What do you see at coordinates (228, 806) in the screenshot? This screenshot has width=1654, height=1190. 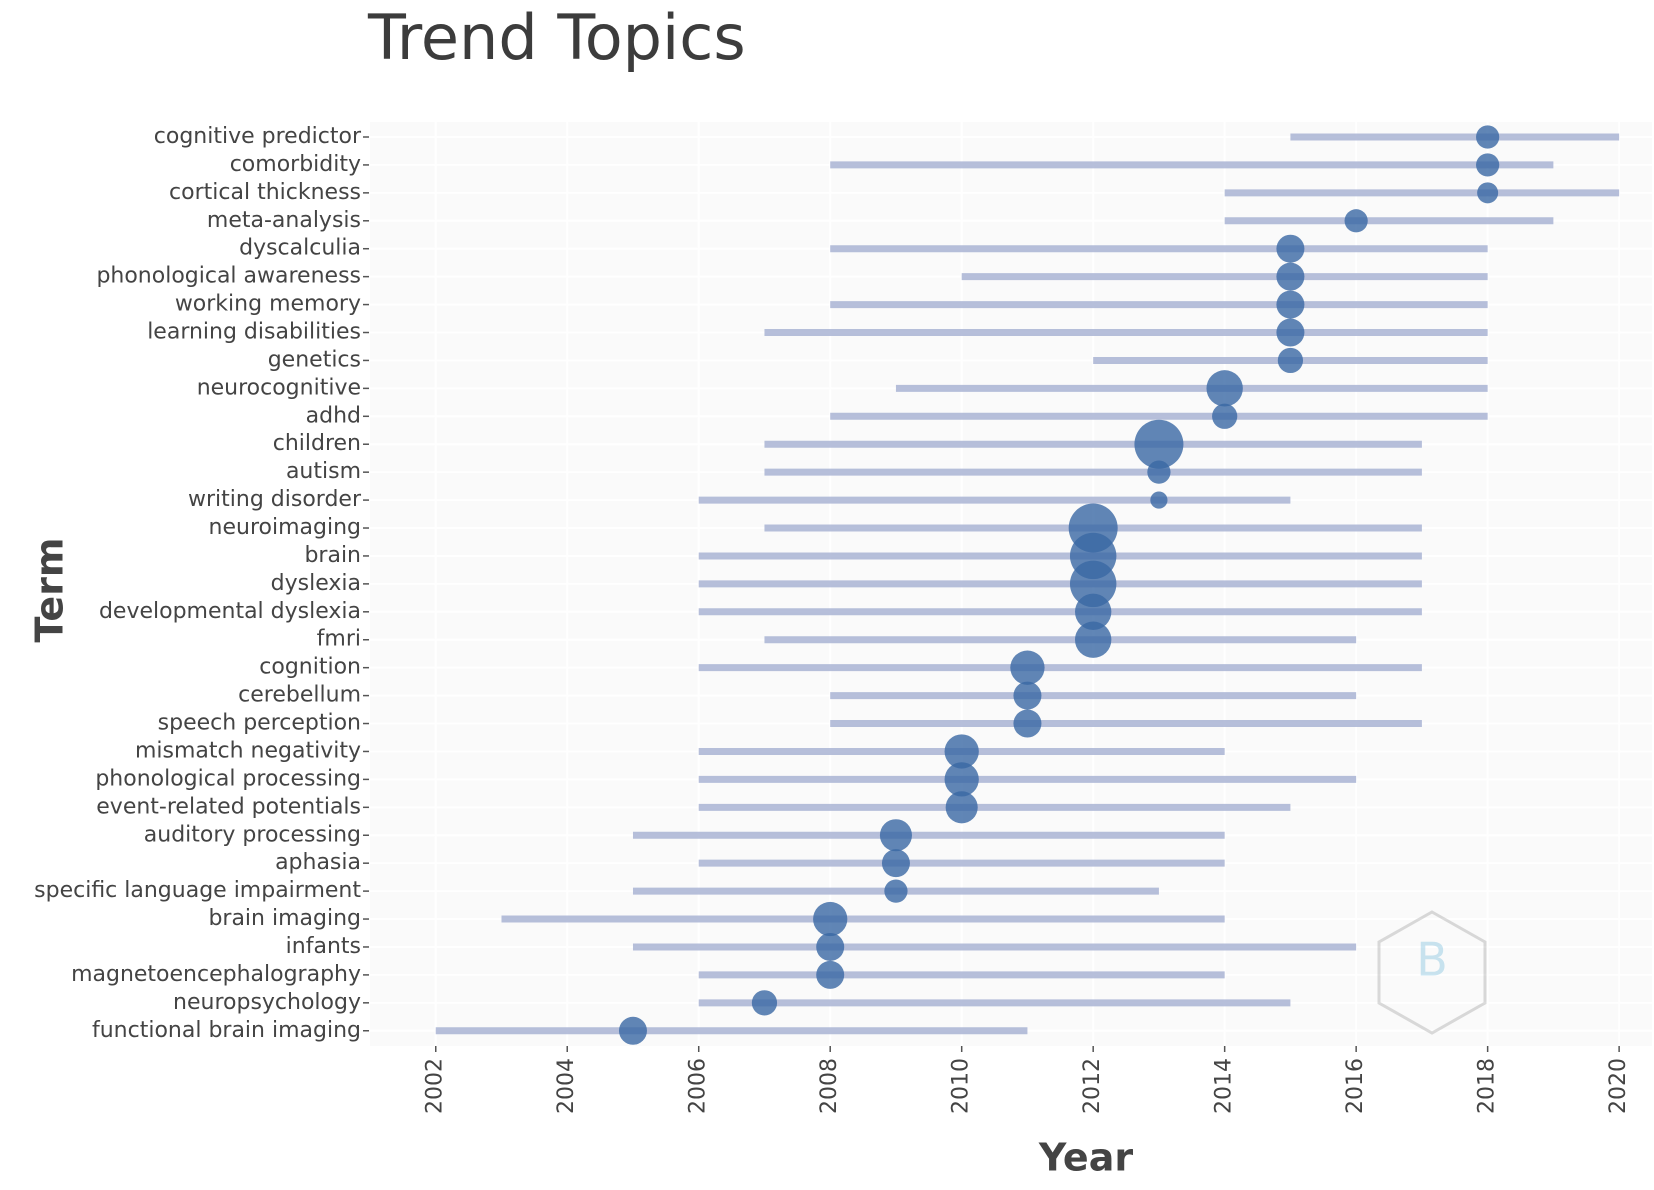 I see `y-tick-label: event-related potentials` at bounding box center [228, 806].